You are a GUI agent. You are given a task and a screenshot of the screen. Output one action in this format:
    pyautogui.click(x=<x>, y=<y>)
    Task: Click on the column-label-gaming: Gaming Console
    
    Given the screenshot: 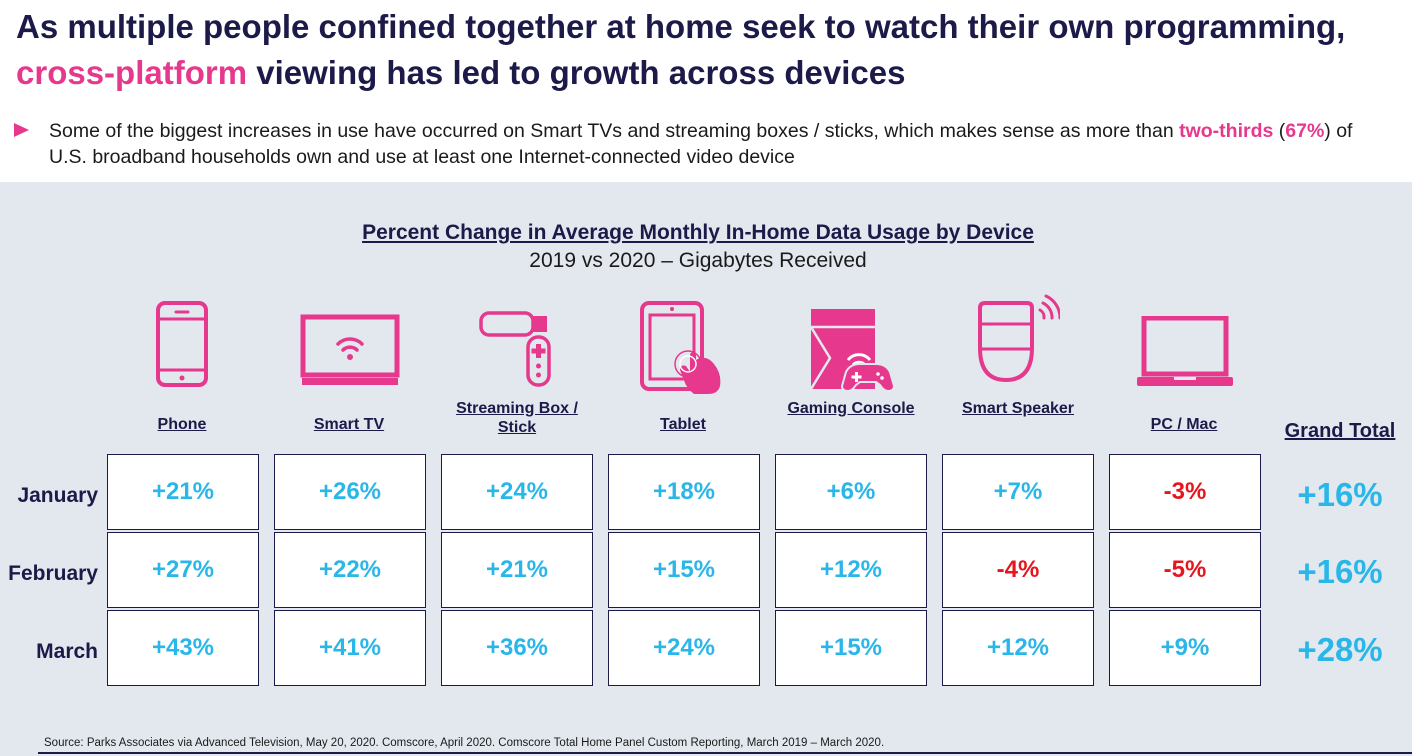 What is the action you would take?
    pyautogui.click(x=851, y=408)
    